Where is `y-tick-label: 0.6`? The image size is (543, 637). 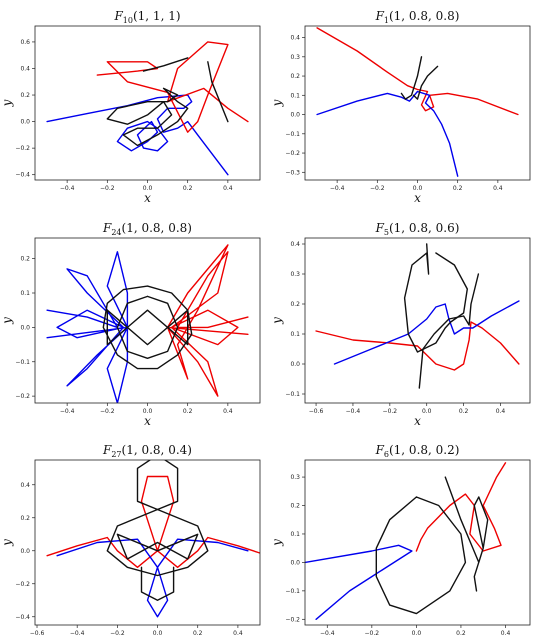
y-tick-label: 0.6 is located at coordinates (25, 42).